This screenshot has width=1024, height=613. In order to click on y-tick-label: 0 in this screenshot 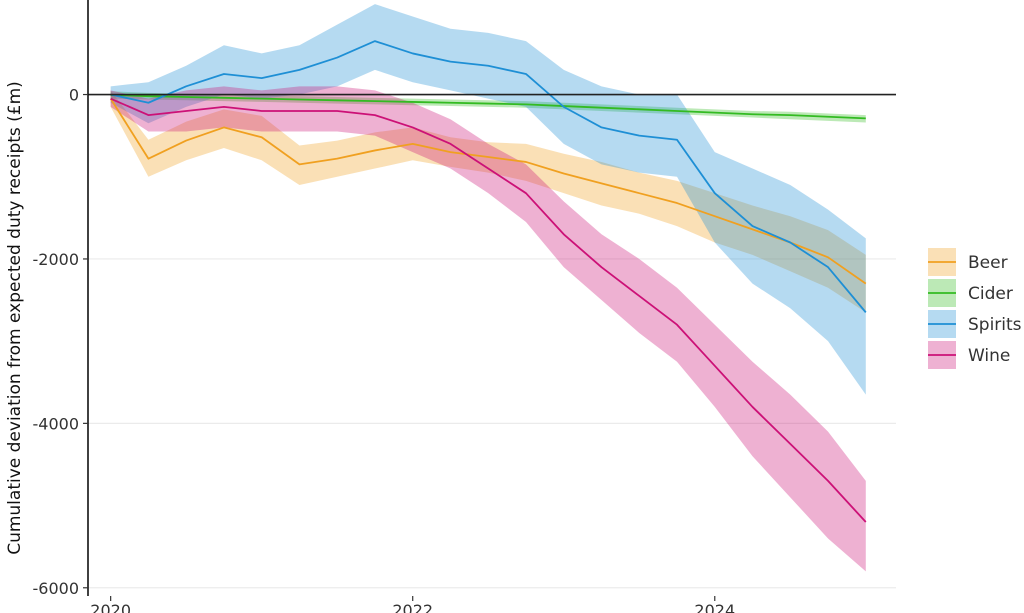, I will do `click(74, 95)`.